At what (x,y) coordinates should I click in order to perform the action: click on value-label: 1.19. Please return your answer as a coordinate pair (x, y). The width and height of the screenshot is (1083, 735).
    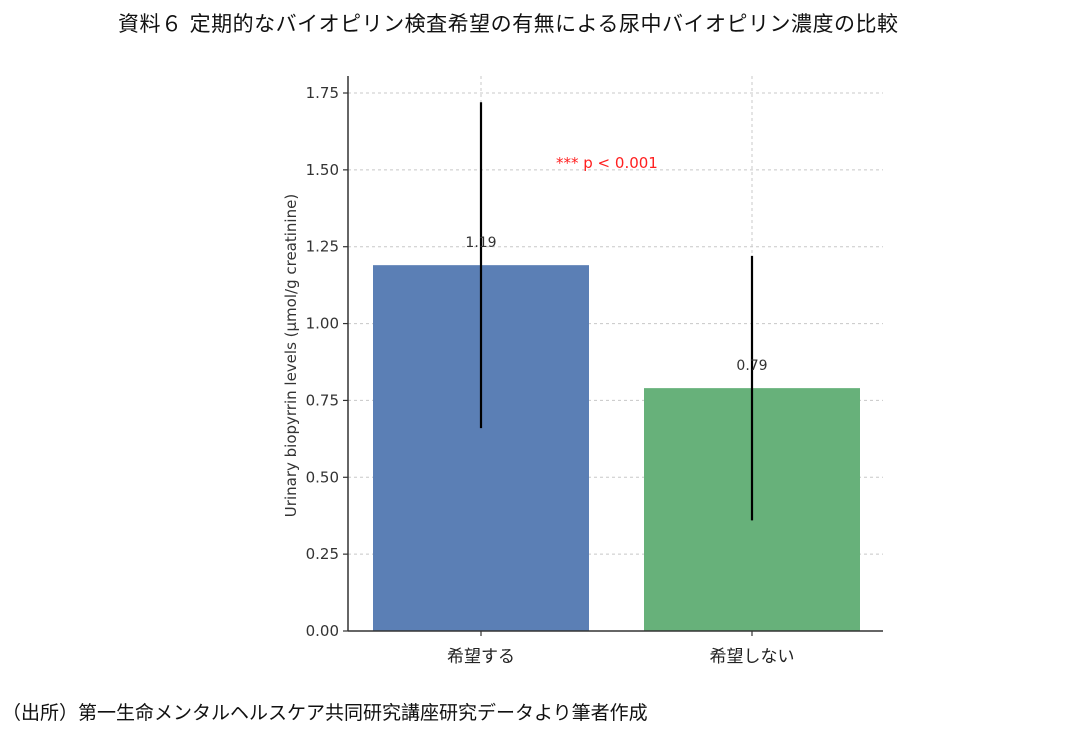
    Looking at the image, I should click on (480, 243).